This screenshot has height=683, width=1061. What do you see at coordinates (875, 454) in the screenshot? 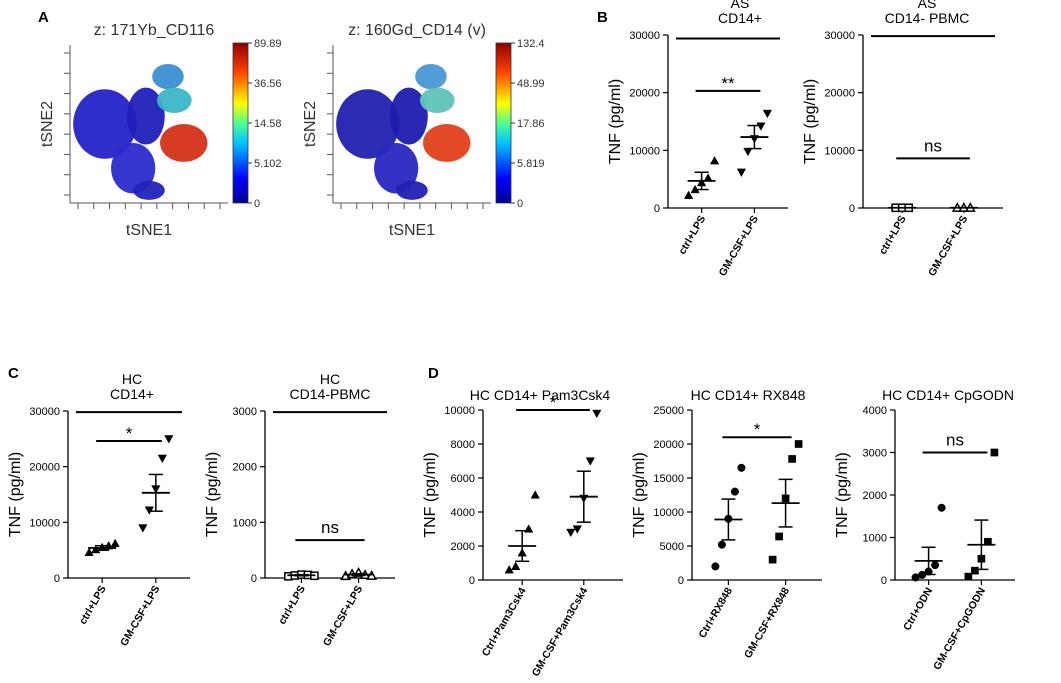
I see `y-tick-label: 3000` at bounding box center [875, 454].